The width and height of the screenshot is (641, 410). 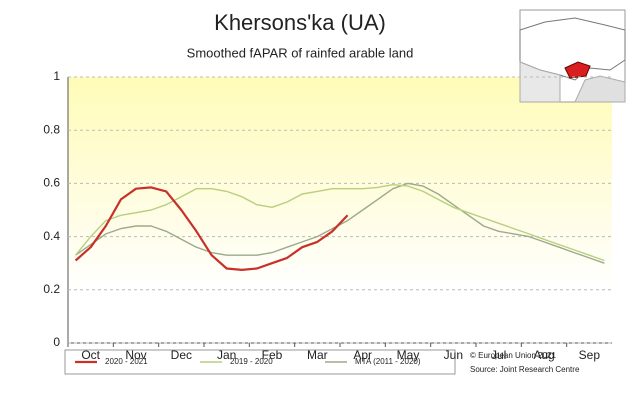 I want to click on legend-label: MTA (2011 - 2020), so click(x=388, y=361).